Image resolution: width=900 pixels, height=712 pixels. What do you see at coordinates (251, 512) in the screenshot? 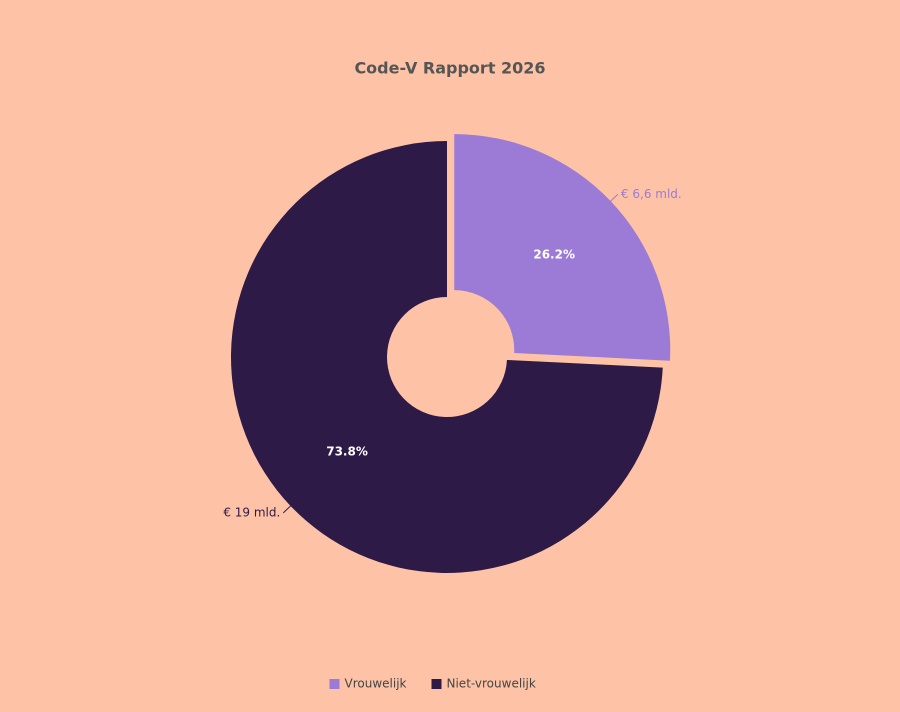
I see `value-label: € 19 mld.` at bounding box center [251, 512].